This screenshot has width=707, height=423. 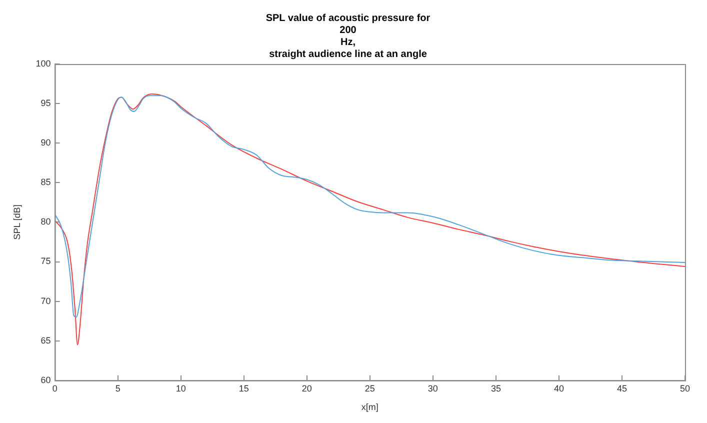 What do you see at coordinates (369, 388) in the screenshot?
I see `x-tick-label: 25` at bounding box center [369, 388].